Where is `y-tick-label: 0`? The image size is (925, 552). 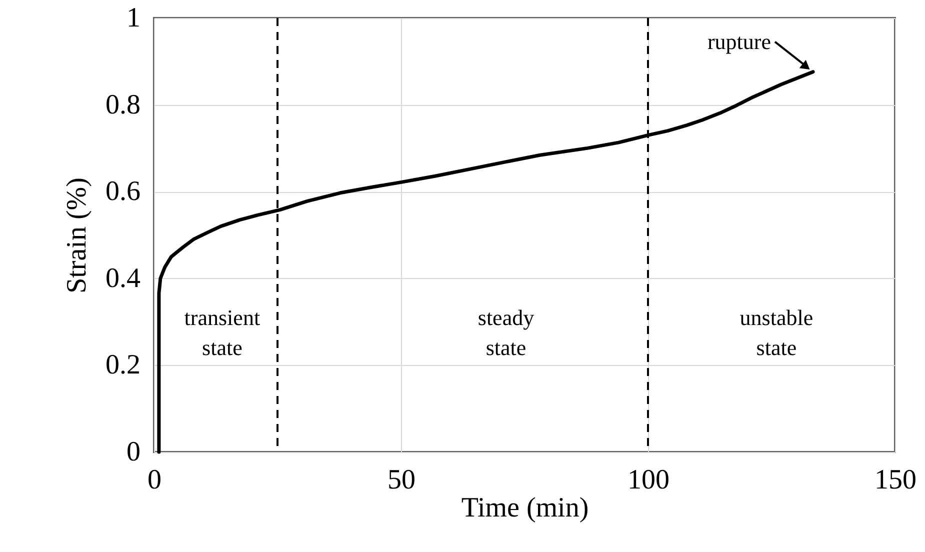
y-tick-label: 0 is located at coordinates (133, 452).